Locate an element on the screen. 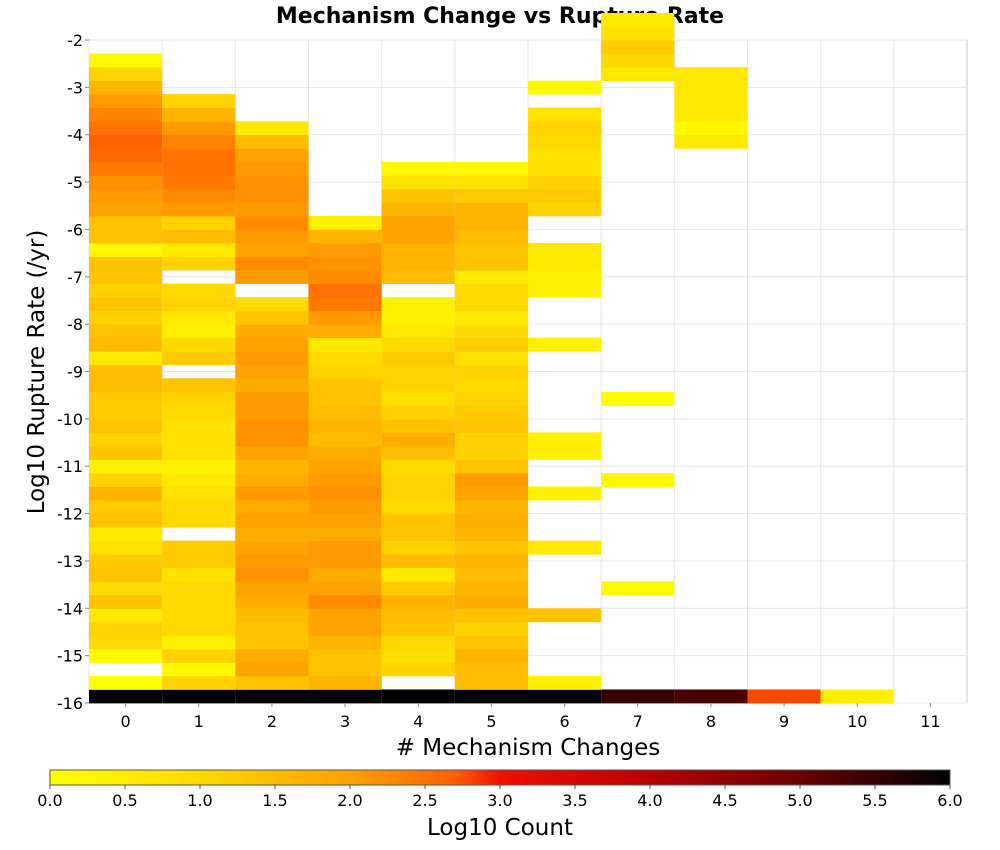  colorbar-tick-label: 4.5 is located at coordinates (724, 800).